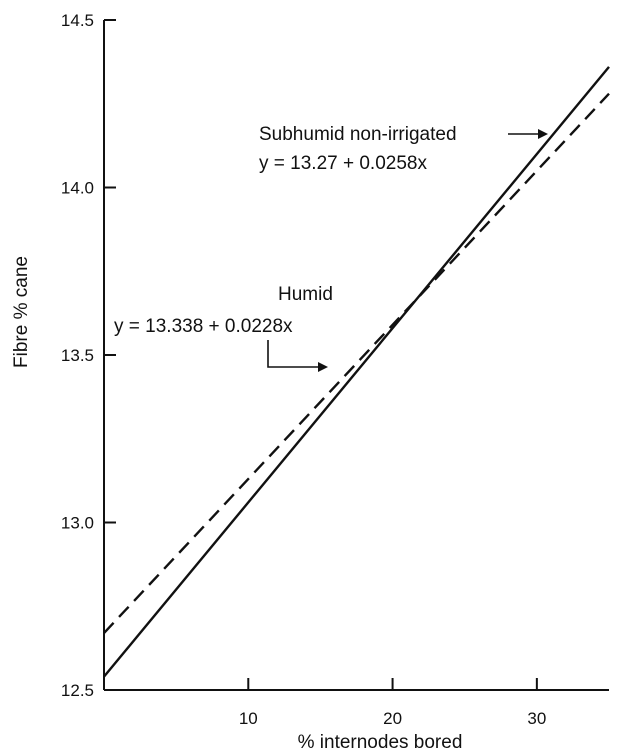 This screenshot has height=755, width=619. Describe the element at coordinates (77, 355) in the screenshot. I see `y-tick-label: 13.5` at that location.